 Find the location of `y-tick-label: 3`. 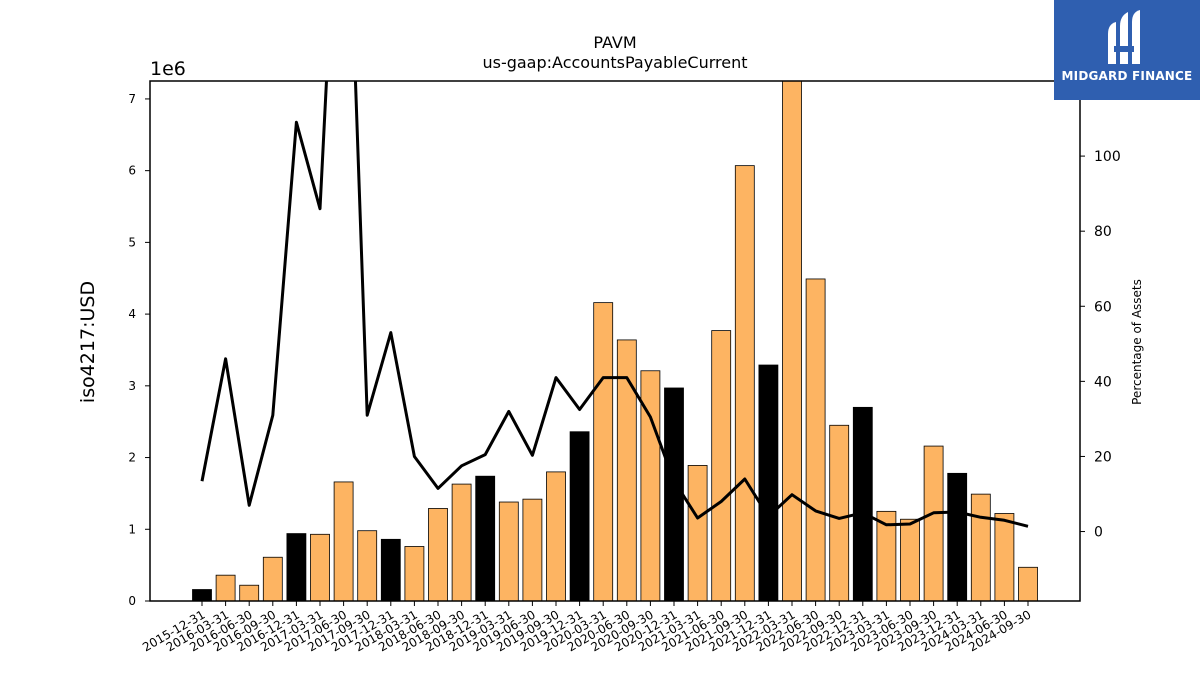

y-tick-label: 3 is located at coordinates (132, 386).